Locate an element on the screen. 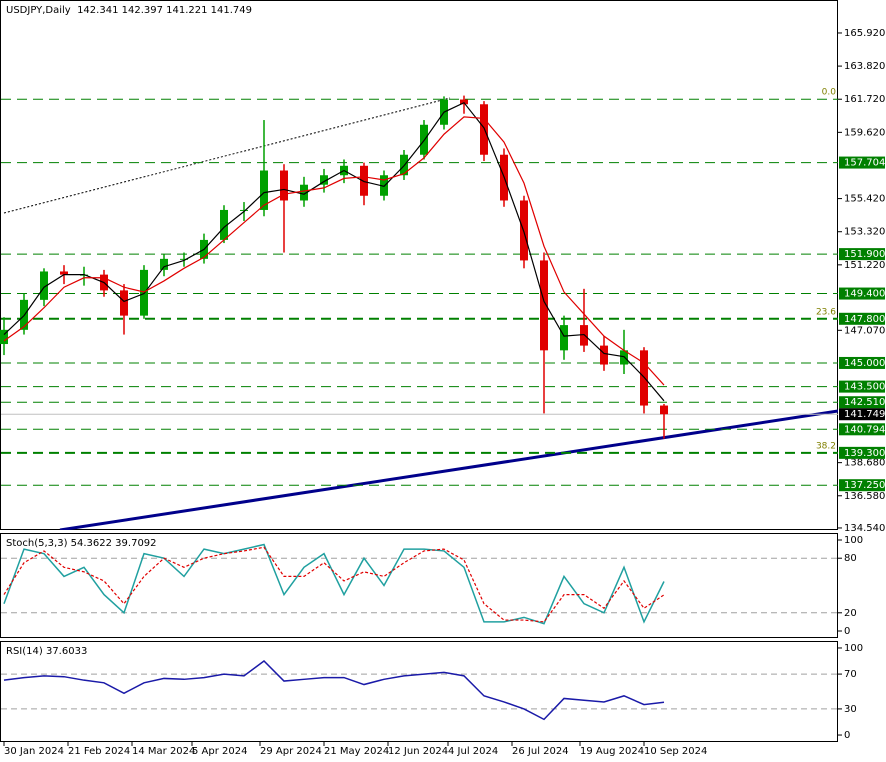 This screenshot has width=886, height=762. level-label: 139.300 is located at coordinates (864, 453).